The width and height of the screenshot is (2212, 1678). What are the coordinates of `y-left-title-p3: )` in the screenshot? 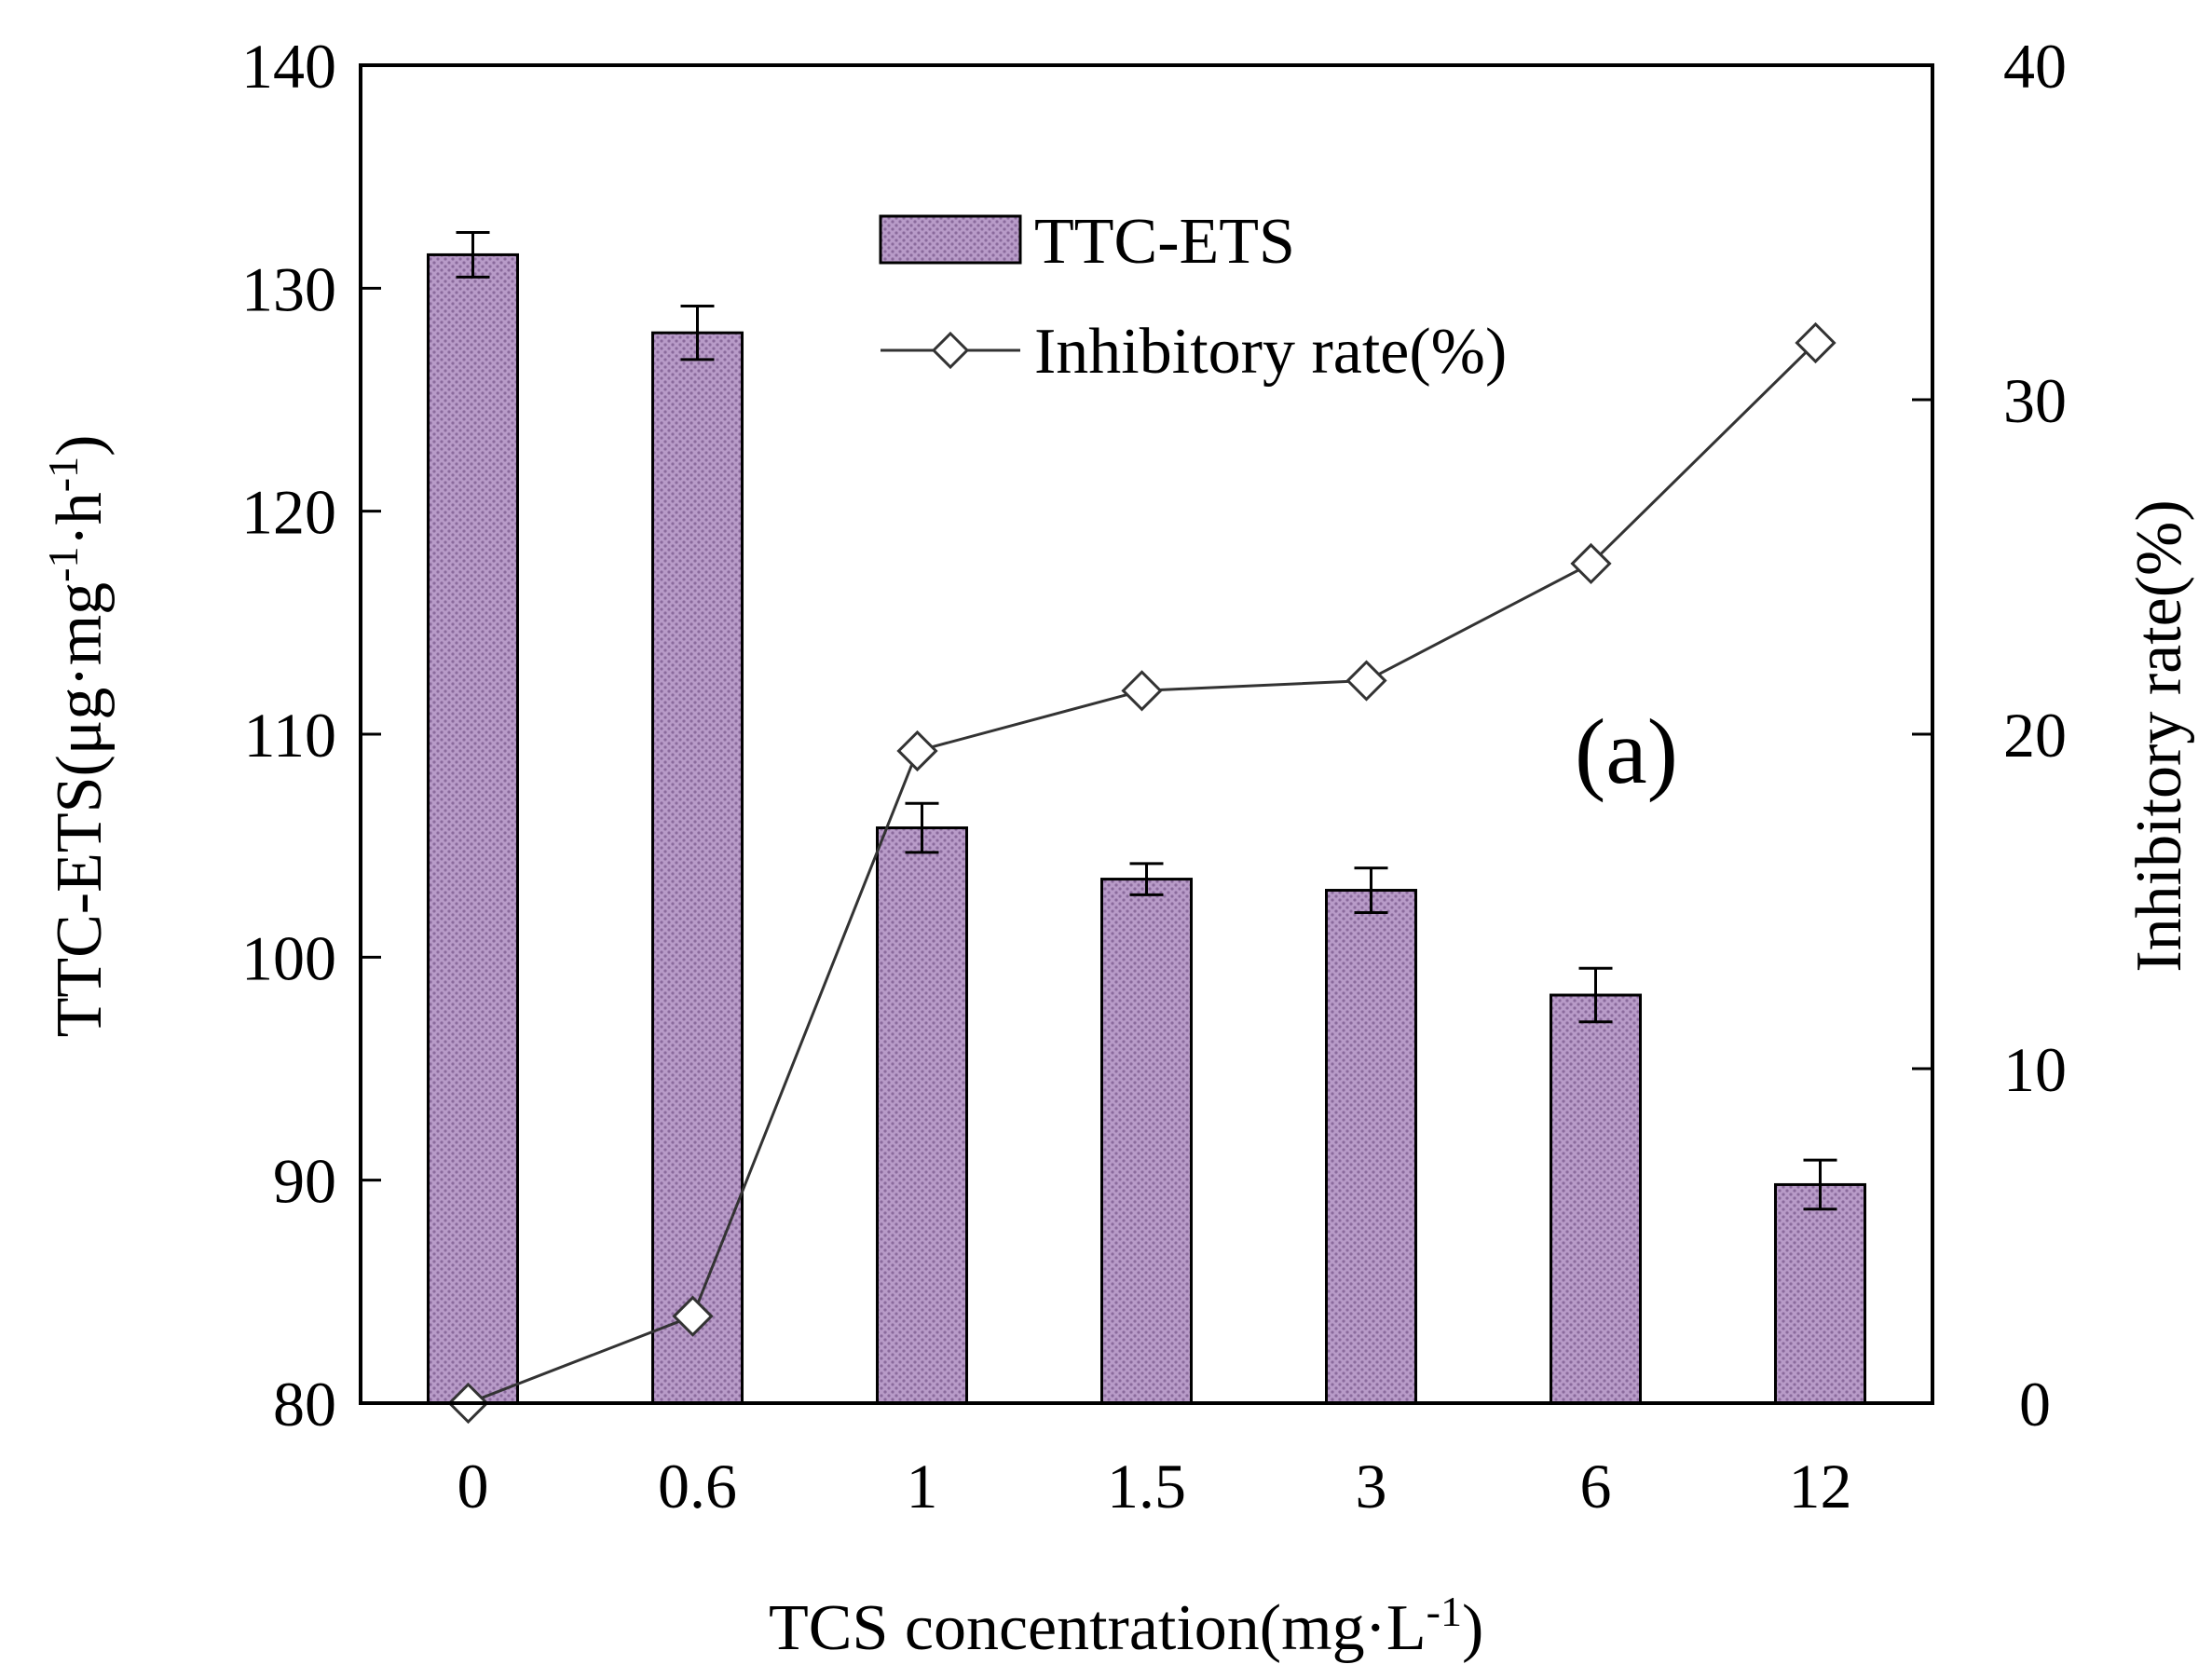 It's located at (80, 446).